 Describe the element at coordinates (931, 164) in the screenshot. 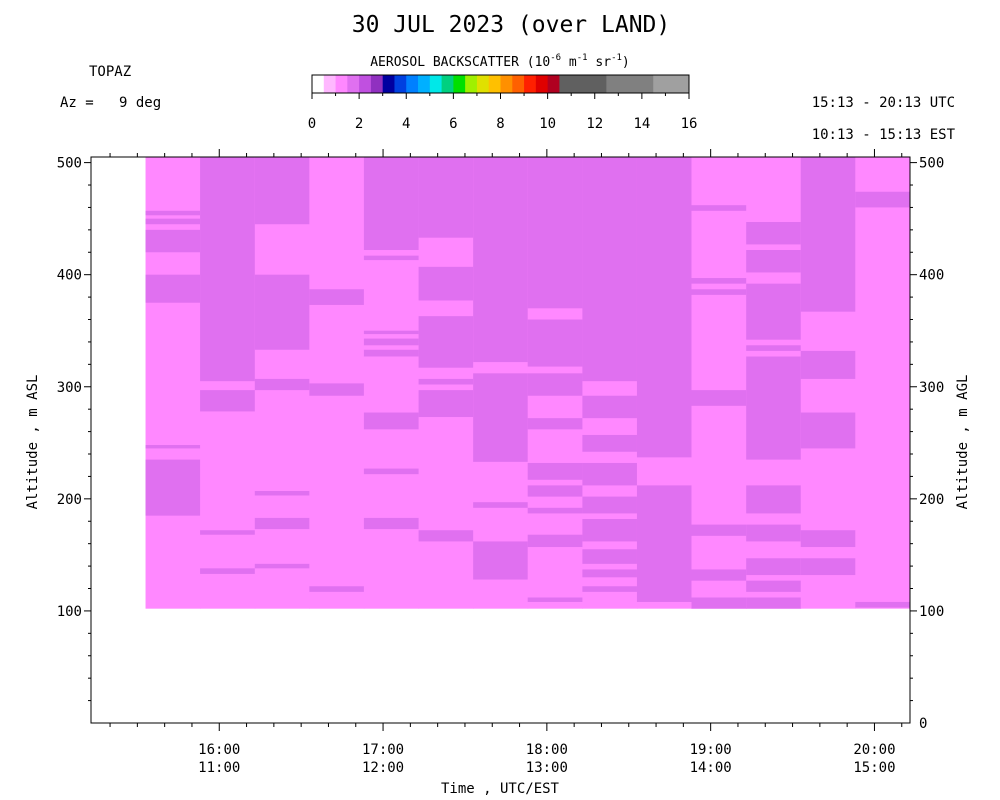

I see `y-tick-label-right: 500` at that location.